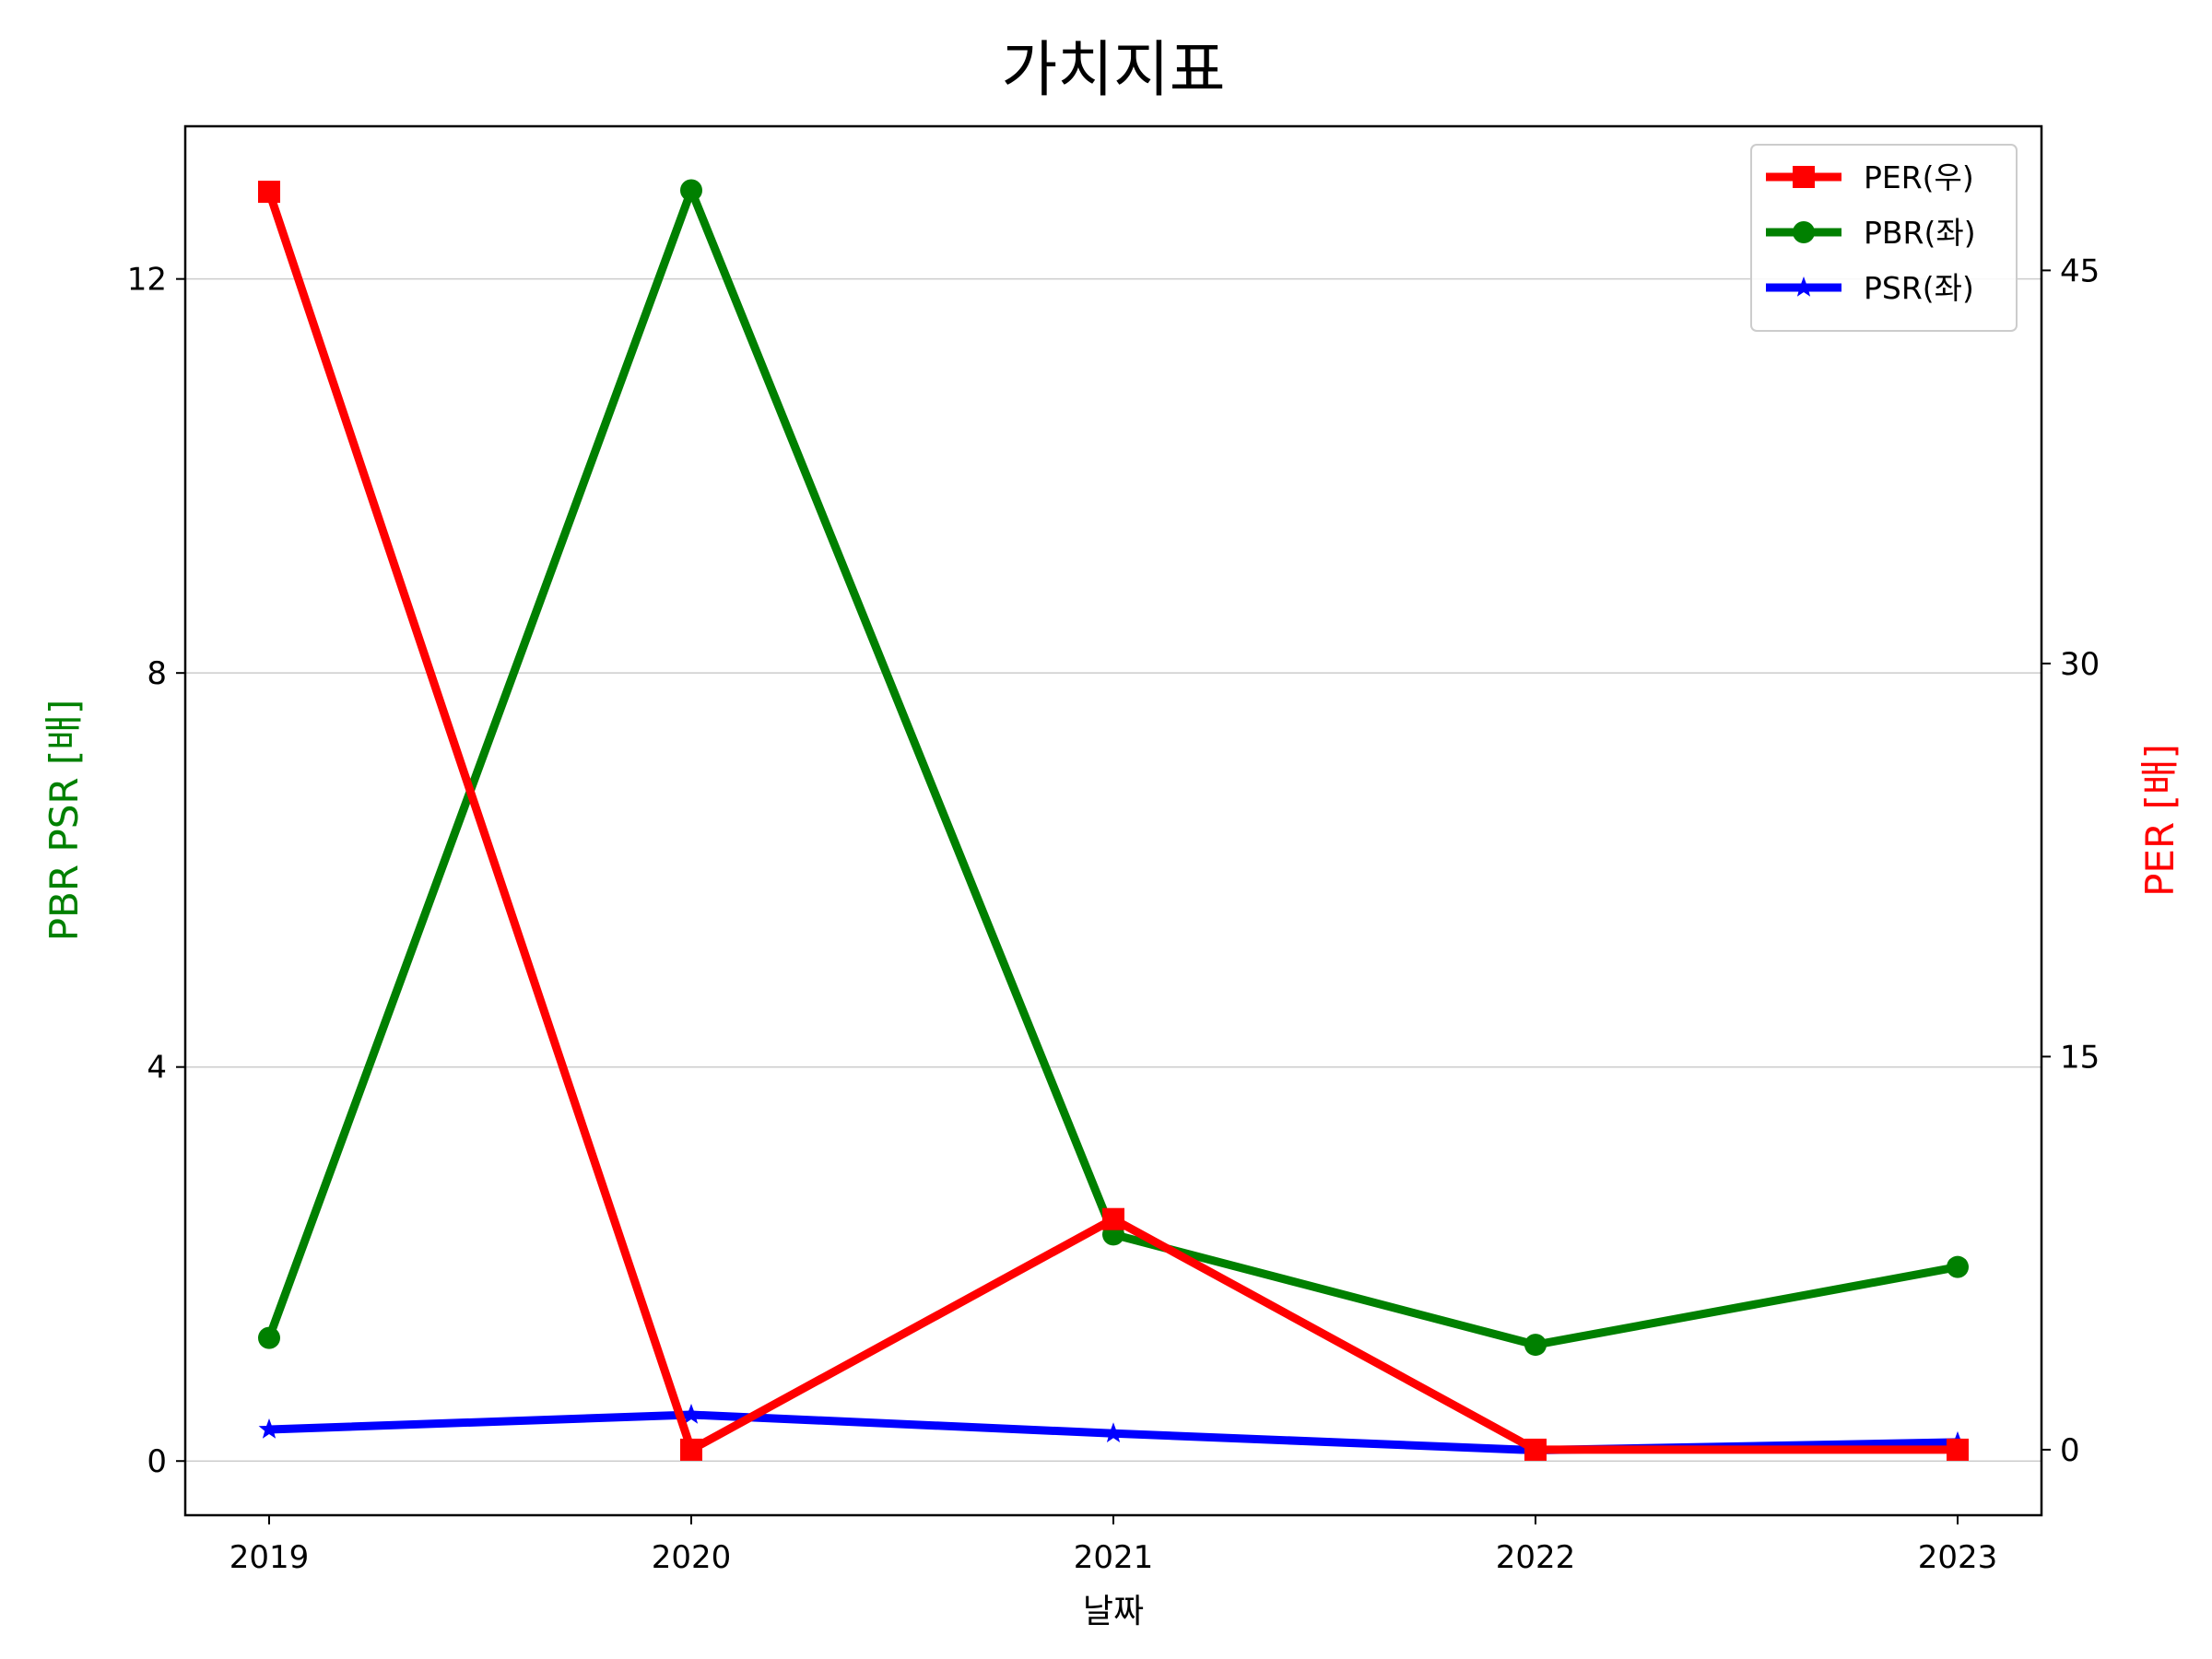 This screenshot has height=1659, width=2212. Describe the element at coordinates (691, 190) in the screenshot. I see `data-point-pbr-2020` at that location.